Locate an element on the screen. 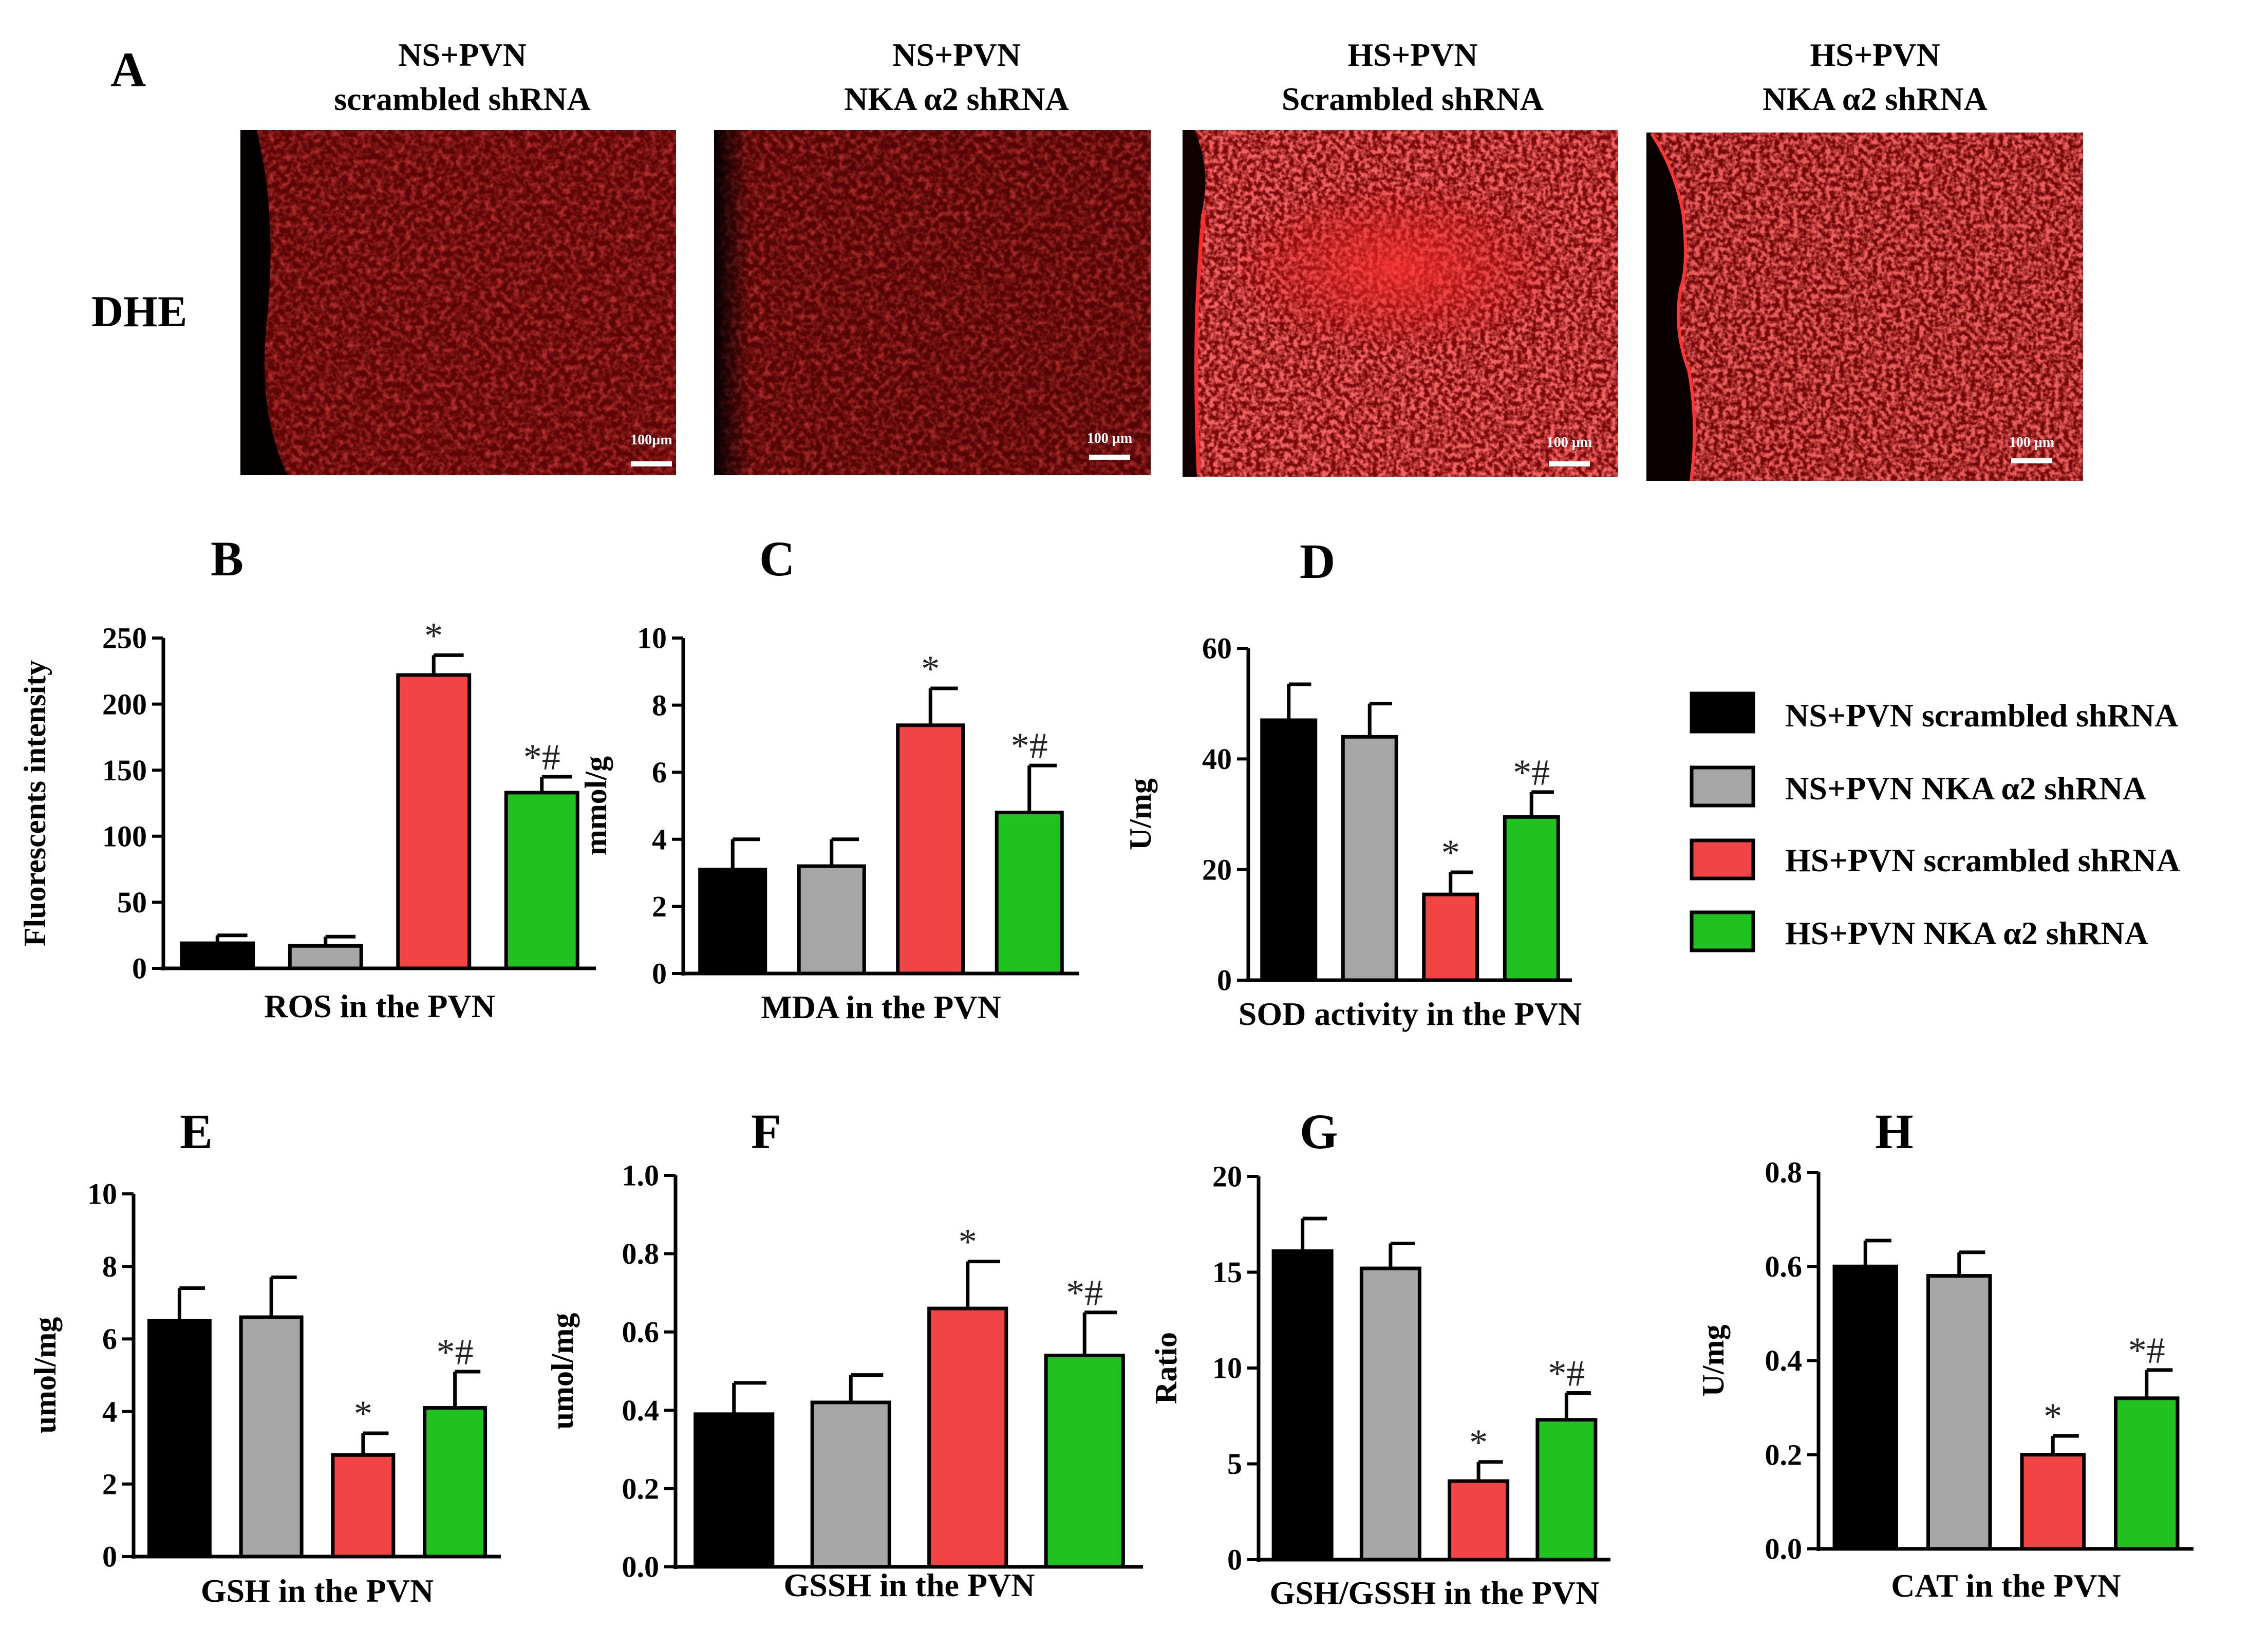  y-tick-label: 0.6 is located at coordinates (641, 1333).